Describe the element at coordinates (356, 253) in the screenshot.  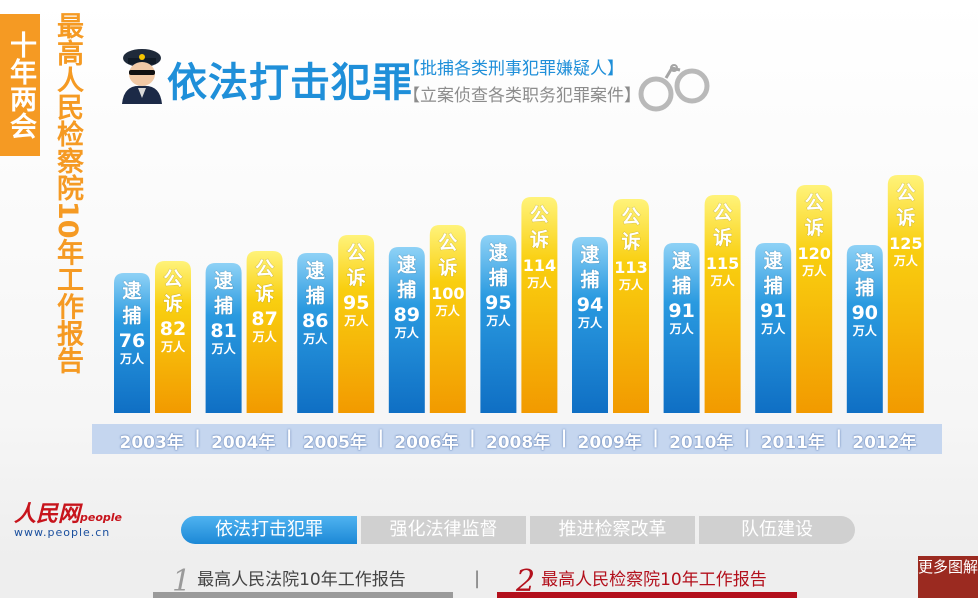
I see `bar-series-name-prosecution-2-0: 公` at that location.